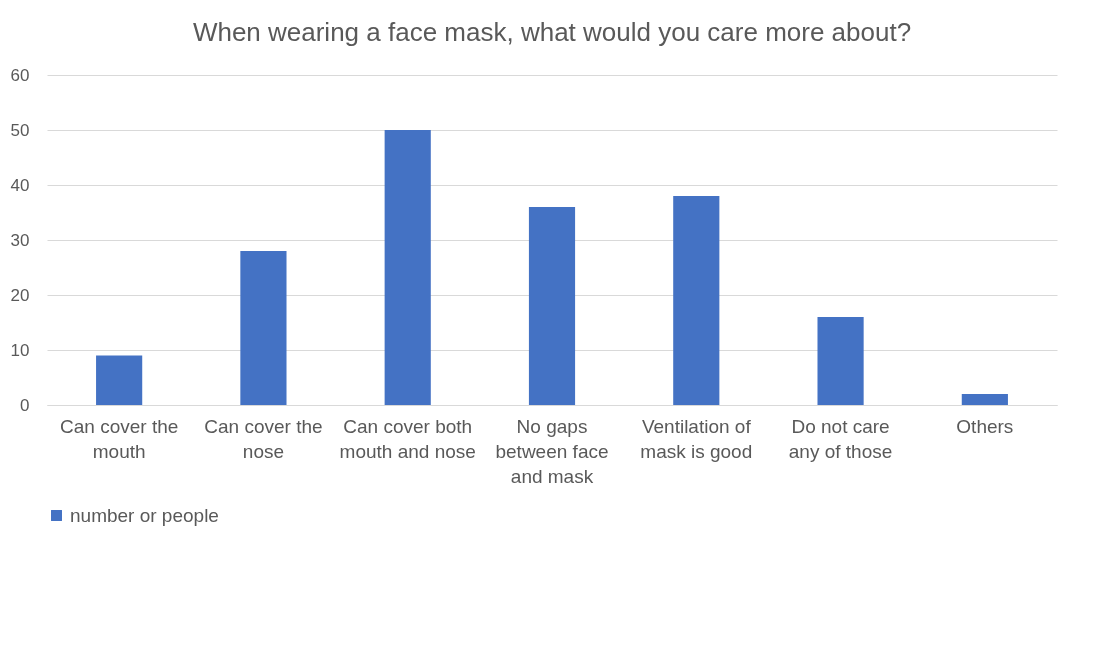 This screenshot has width=1108, height=650. What do you see at coordinates (552, 32) in the screenshot?
I see `chart-title: When wearing a face mask, what would you care more about?` at bounding box center [552, 32].